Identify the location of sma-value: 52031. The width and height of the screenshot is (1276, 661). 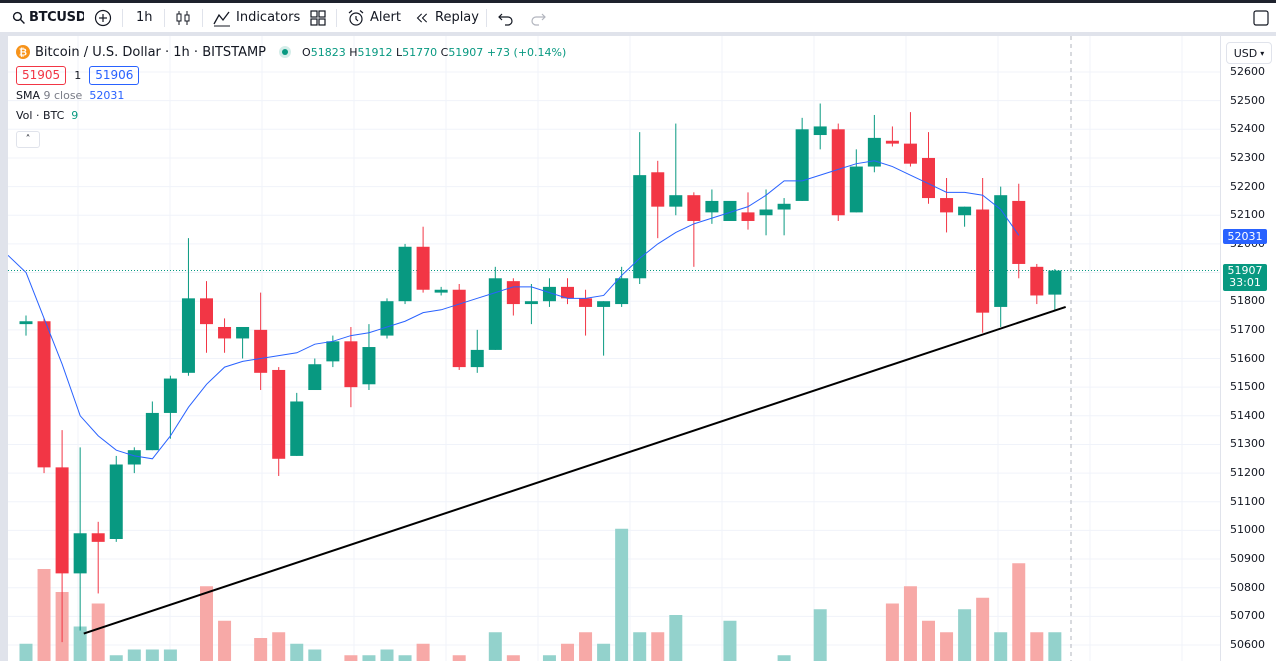
(107, 95).